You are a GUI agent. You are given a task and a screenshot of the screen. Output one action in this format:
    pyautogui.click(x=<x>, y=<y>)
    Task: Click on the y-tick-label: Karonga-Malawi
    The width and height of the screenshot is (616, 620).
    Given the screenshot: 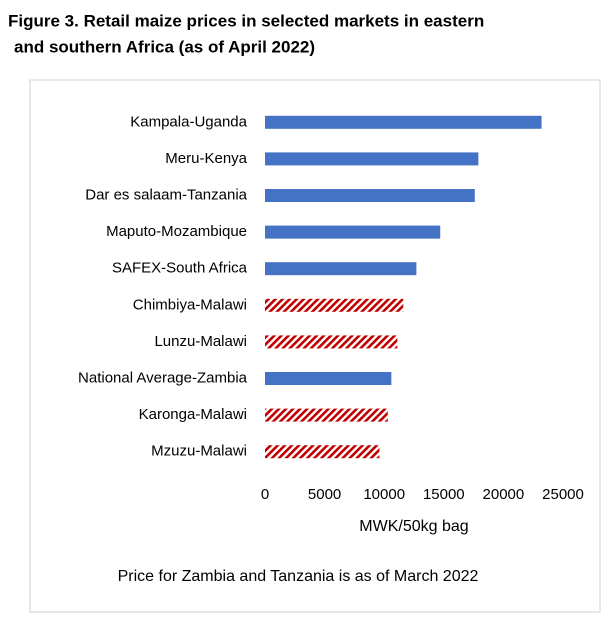 What is the action you would take?
    pyautogui.click(x=193, y=414)
    